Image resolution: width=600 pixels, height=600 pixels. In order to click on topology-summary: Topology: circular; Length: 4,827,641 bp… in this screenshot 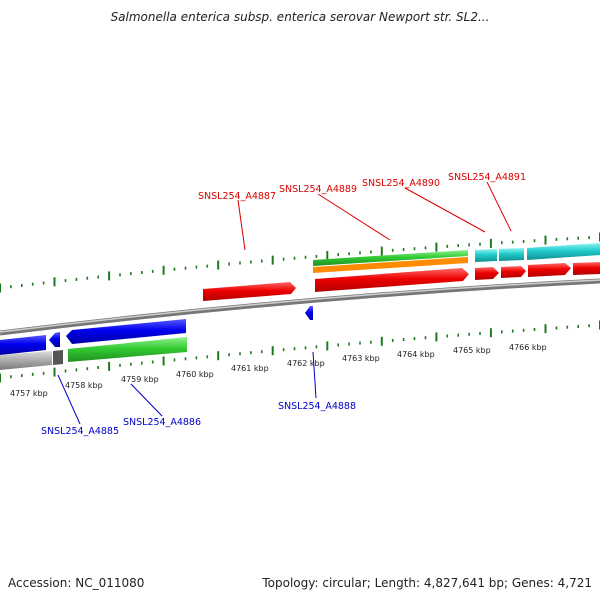, I will do `click(427, 583)`.